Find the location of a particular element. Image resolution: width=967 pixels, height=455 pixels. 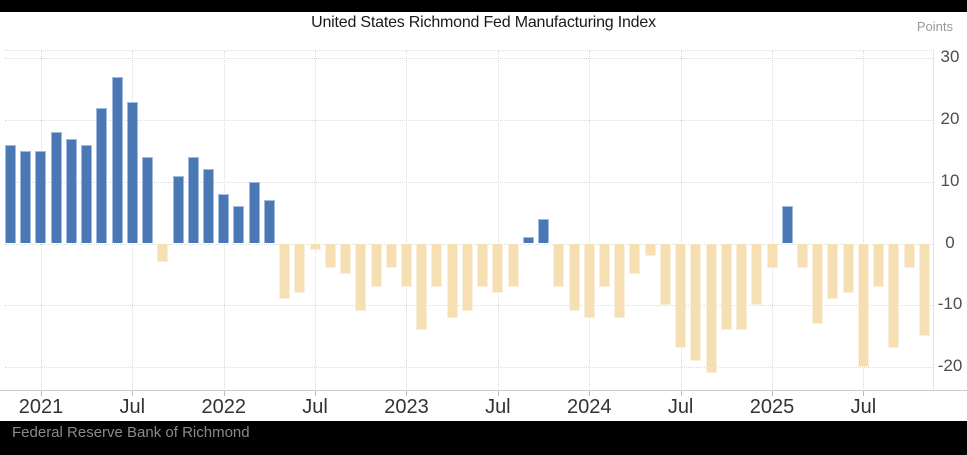

bar-dec-2020 is located at coordinates (26, 197).